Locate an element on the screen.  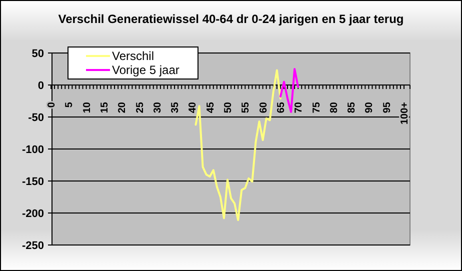
x-tick-label: 50 is located at coordinates (228, 108).